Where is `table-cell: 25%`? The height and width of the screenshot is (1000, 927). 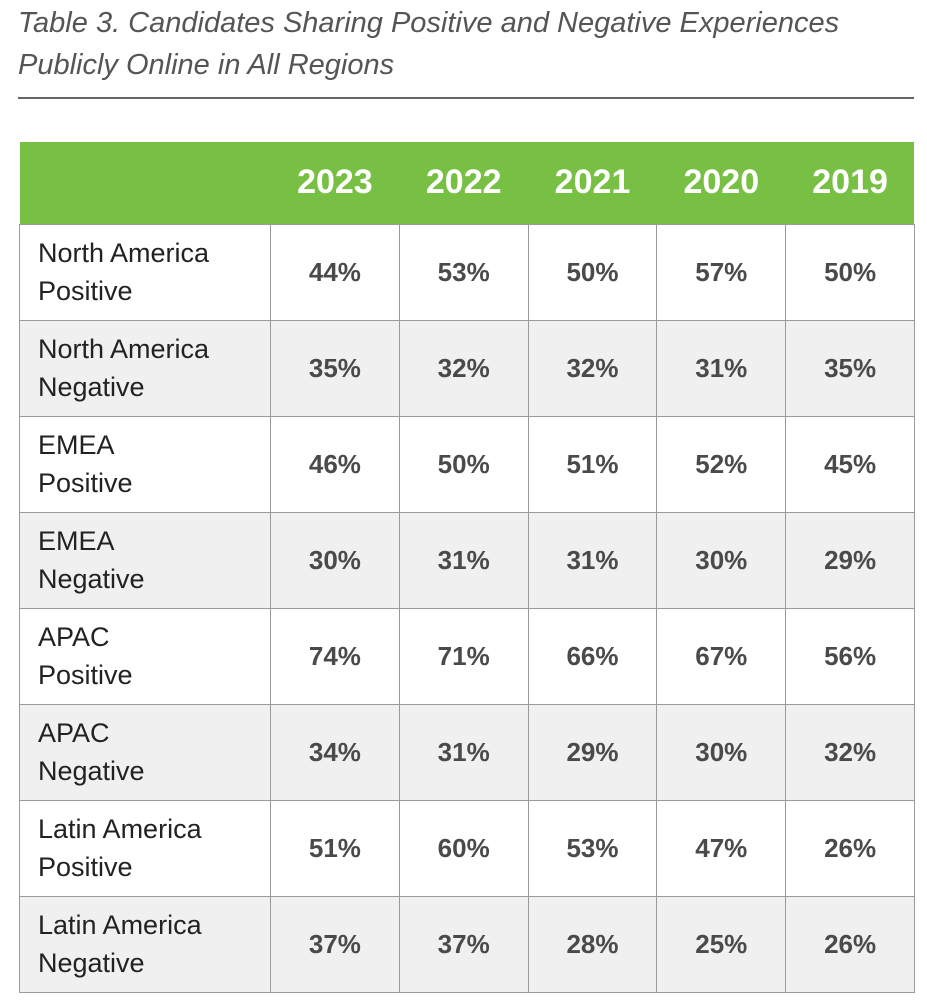 table-cell: 25% is located at coordinates (721, 944).